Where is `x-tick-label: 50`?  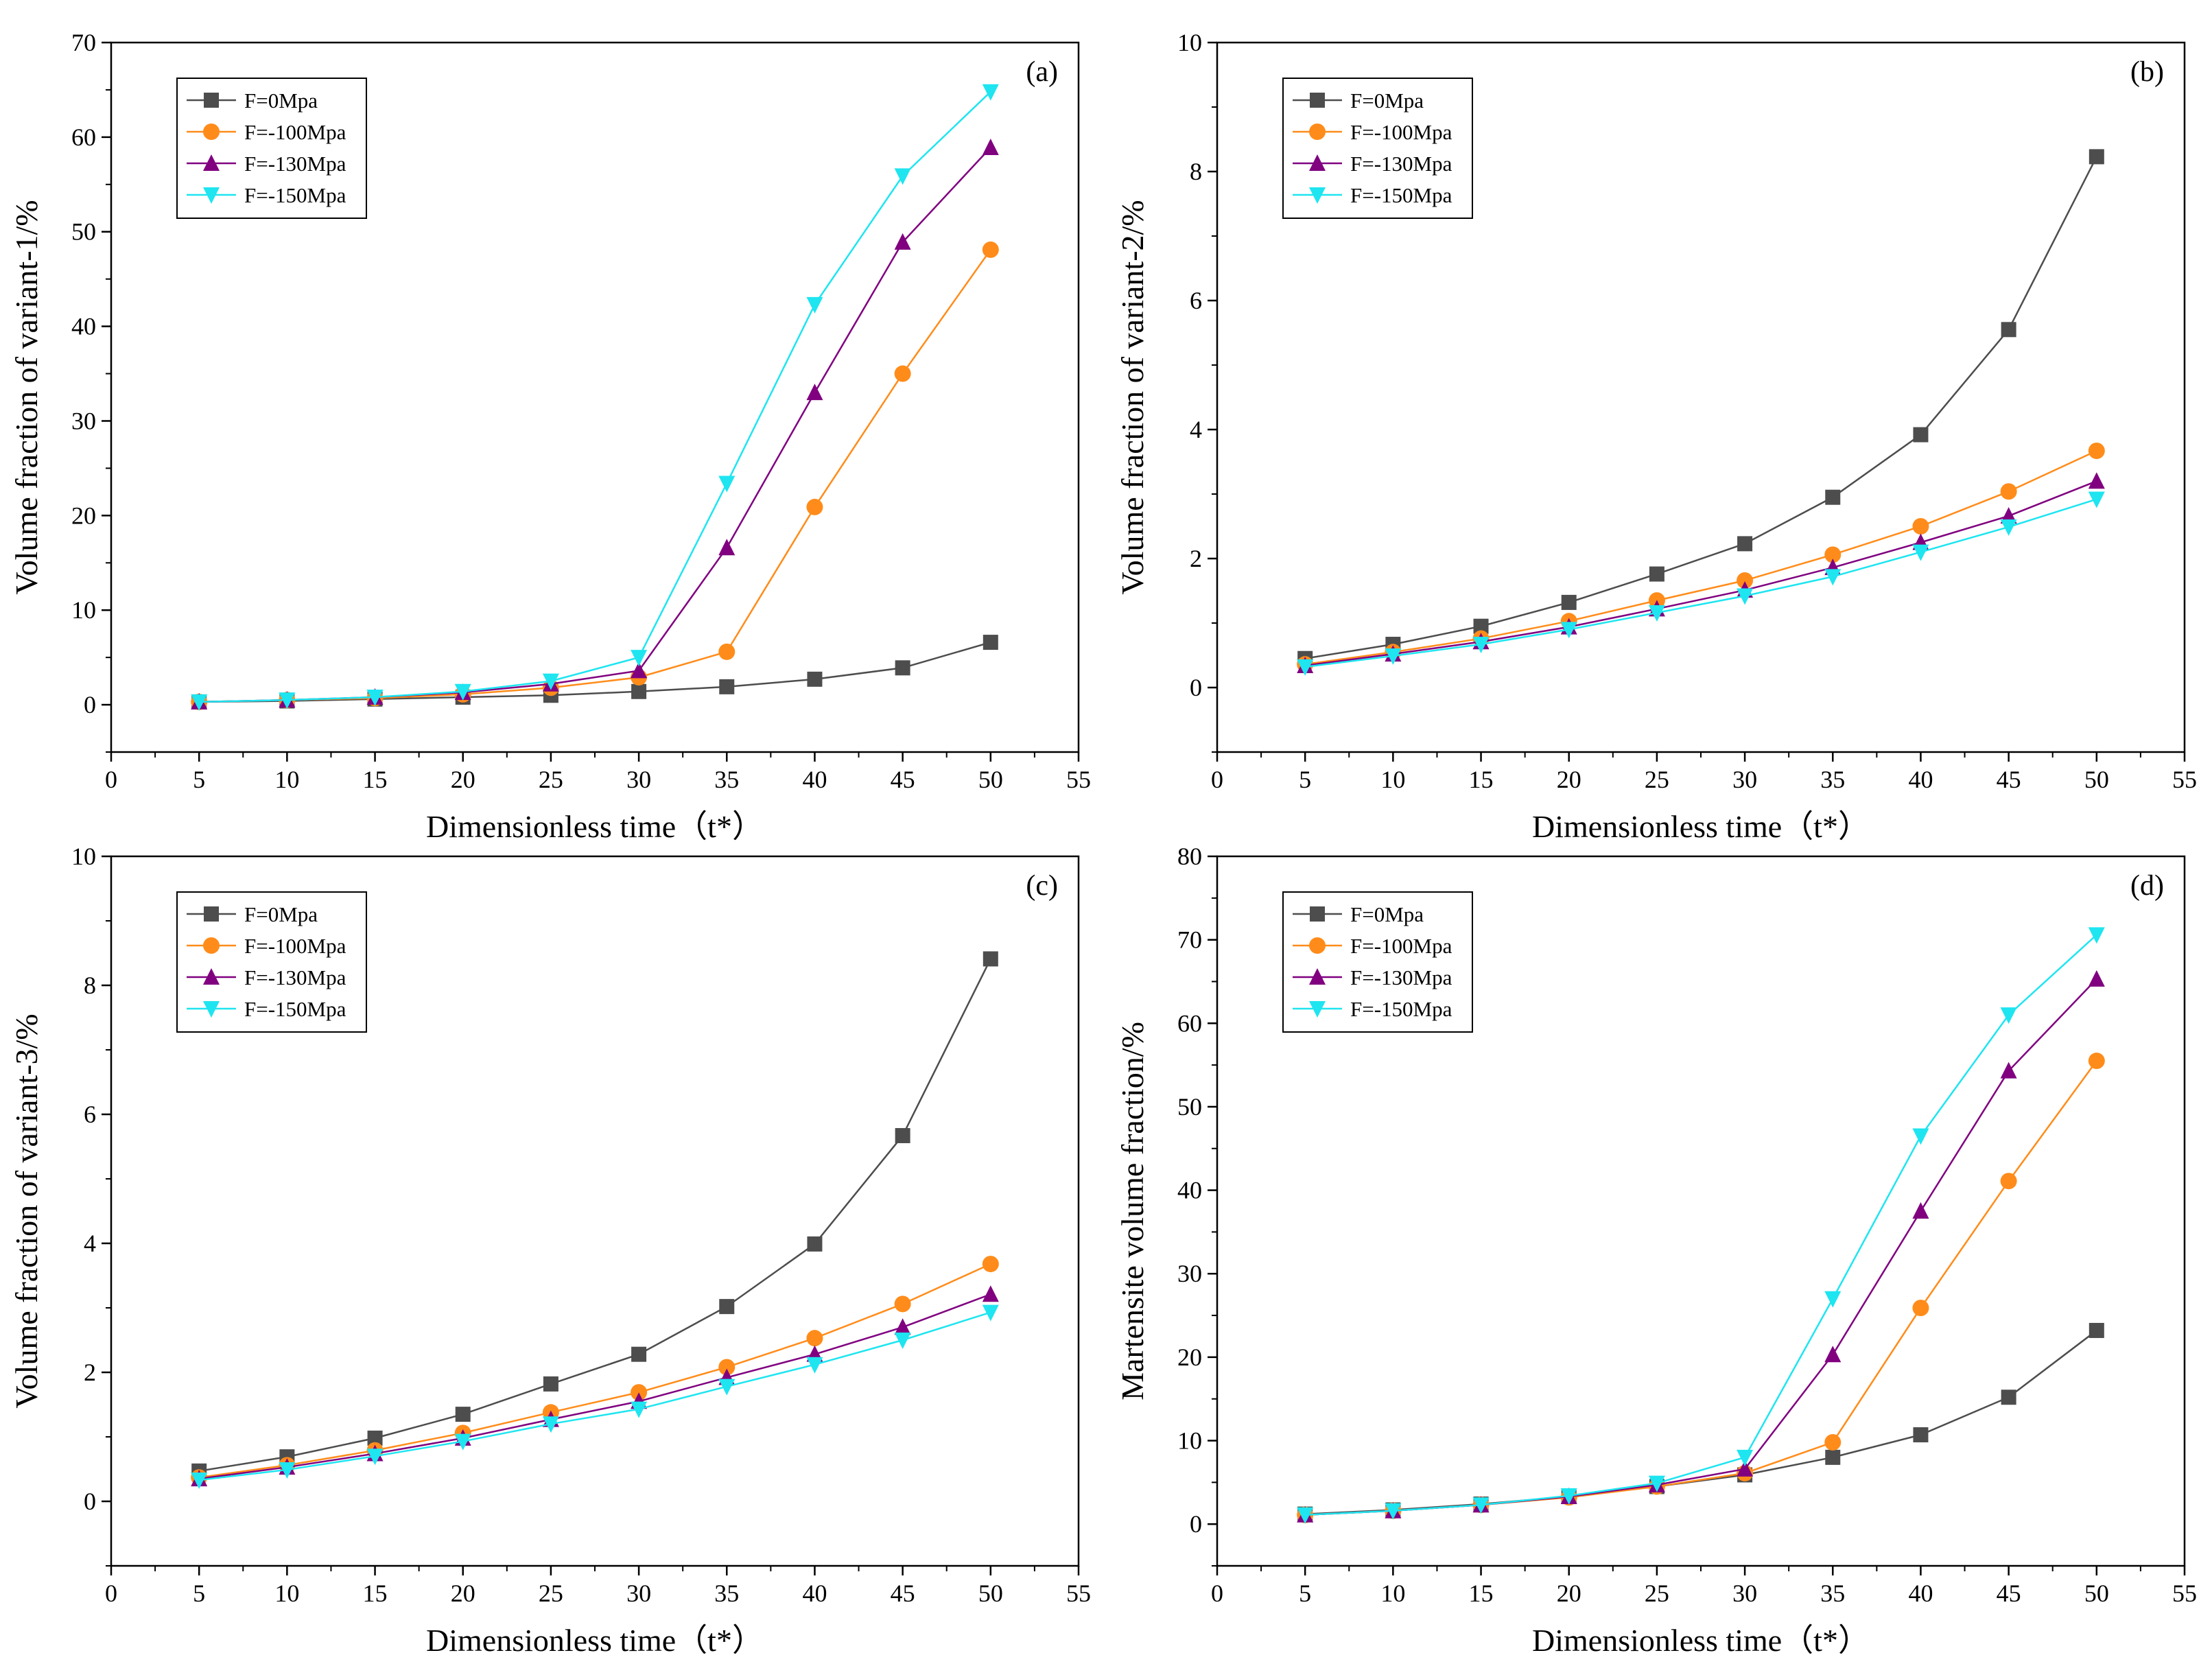
x-tick-label: 50 is located at coordinates (2096, 1593).